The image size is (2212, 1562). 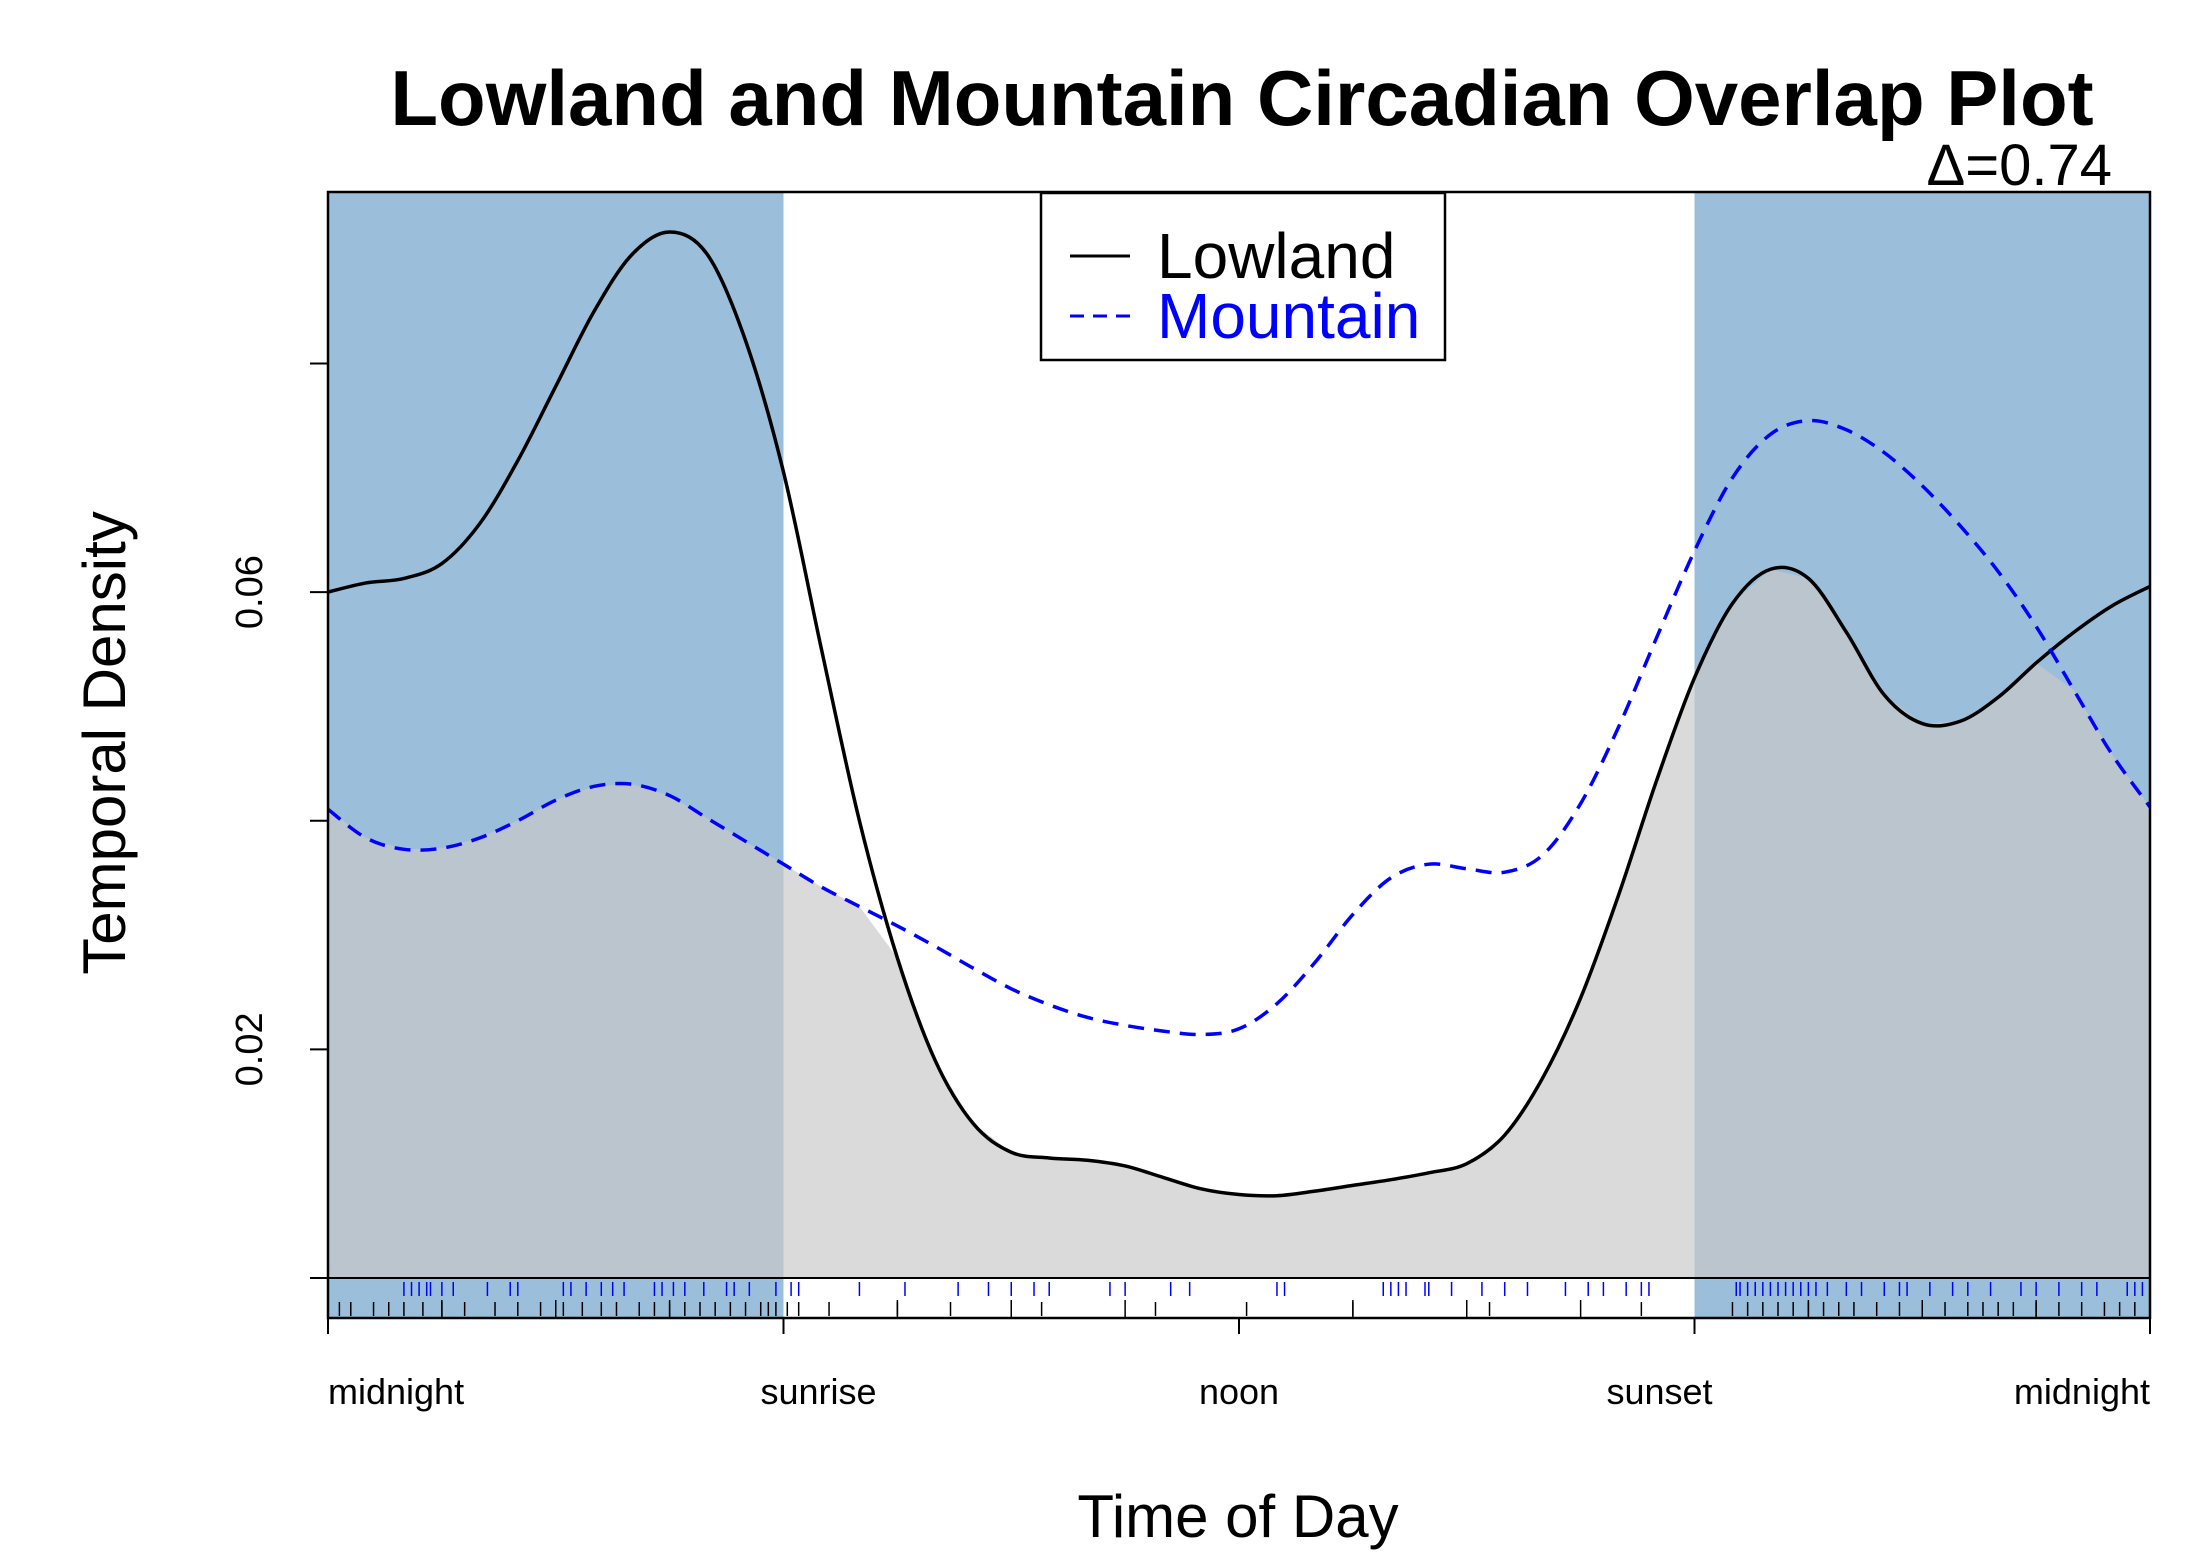 What do you see at coordinates (250, 1049) in the screenshot?
I see `y-tick-label-0: 0.02` at bounding box center [250, 1049].